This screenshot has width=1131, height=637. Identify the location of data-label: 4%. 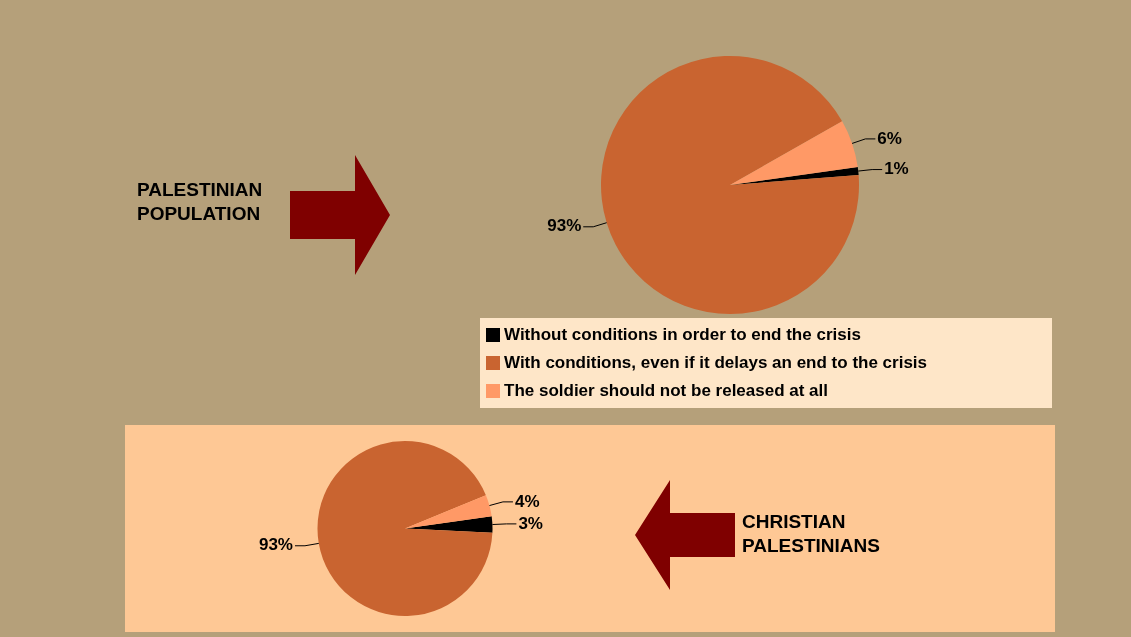
(527, 501).